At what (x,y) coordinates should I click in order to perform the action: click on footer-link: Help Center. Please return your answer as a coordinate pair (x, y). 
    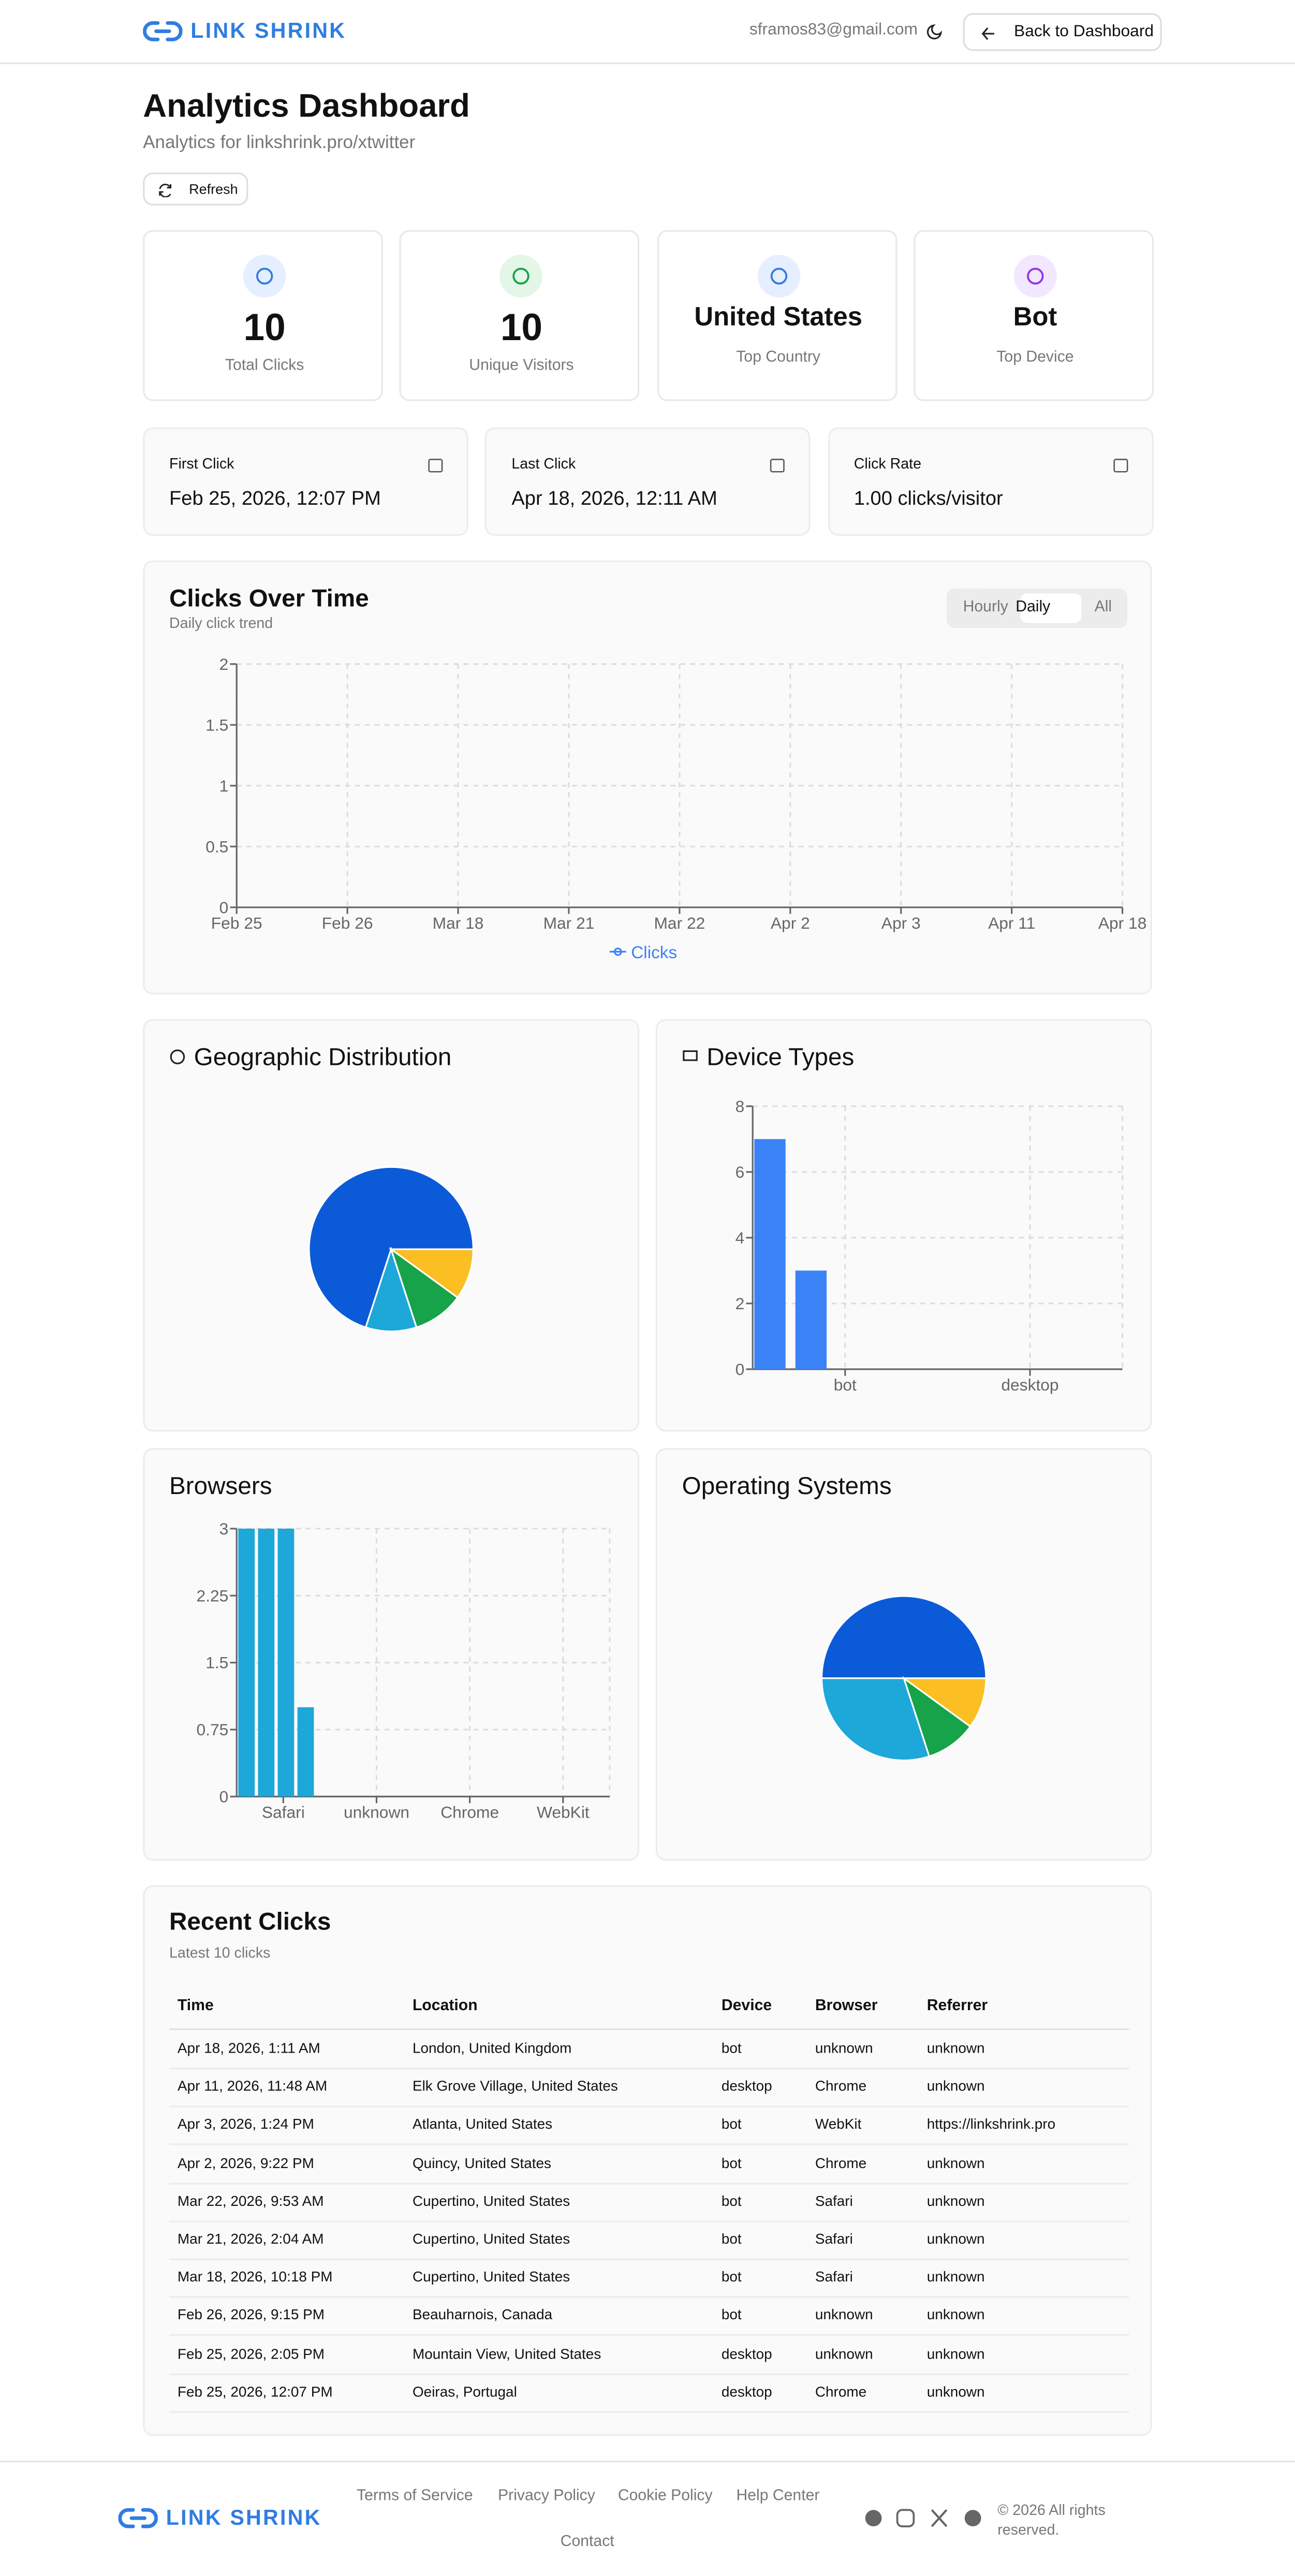
    Looking at the image, I should click on (778, 2495).